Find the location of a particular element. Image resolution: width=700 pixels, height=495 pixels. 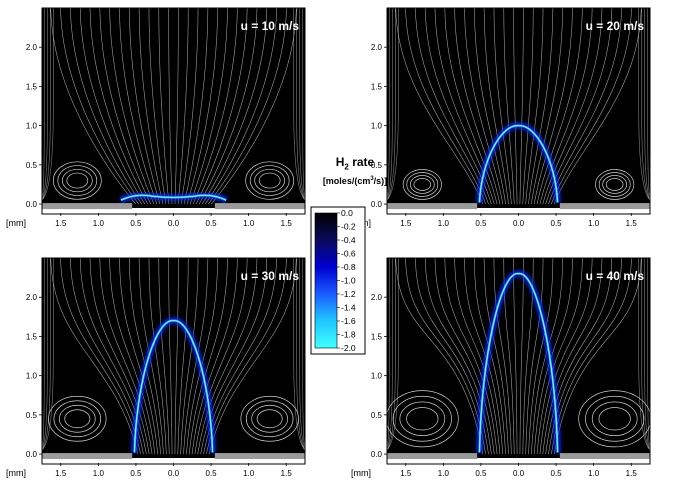

colorbar-tick-label: -1.6 is located at coordinates (348, 321).